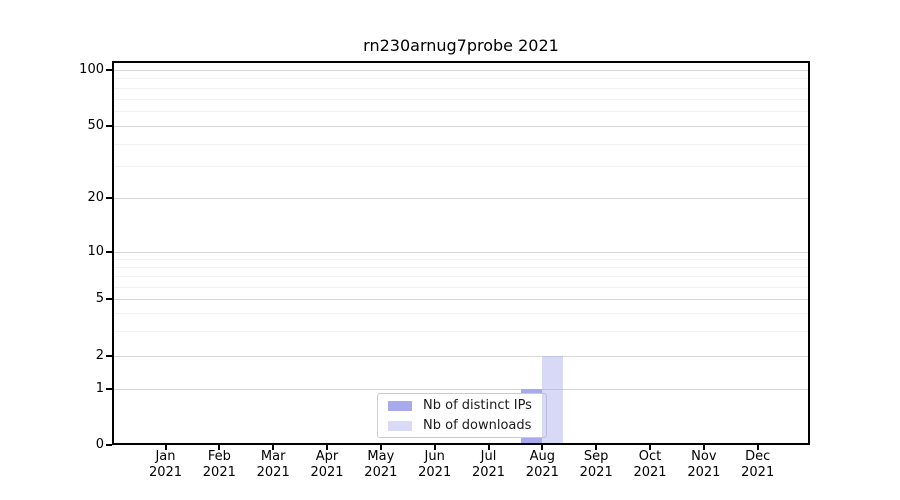  I want to click on legend-item-label: Nb of distinct IPs, so click(477, 405).